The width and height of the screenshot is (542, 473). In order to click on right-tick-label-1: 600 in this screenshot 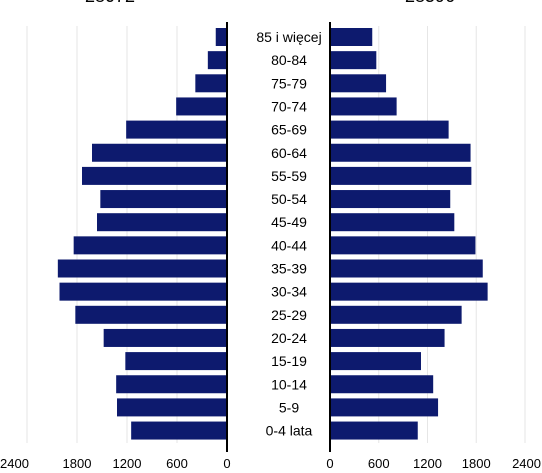, I will do `click(379, 463)`.